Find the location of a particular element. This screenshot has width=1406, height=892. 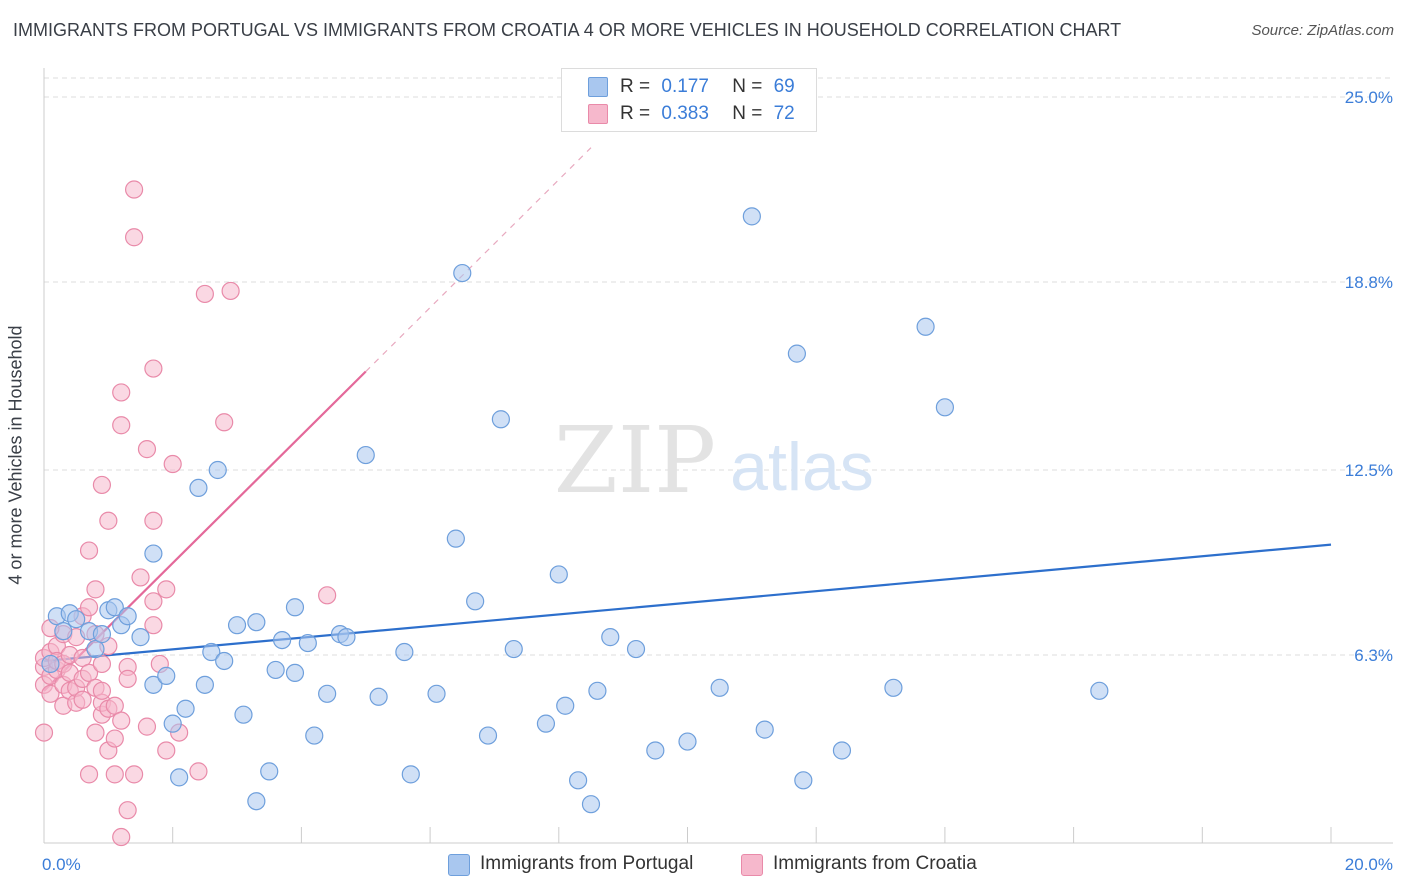

x-tick-label: 0.0% is located at coordinates (61, 864).